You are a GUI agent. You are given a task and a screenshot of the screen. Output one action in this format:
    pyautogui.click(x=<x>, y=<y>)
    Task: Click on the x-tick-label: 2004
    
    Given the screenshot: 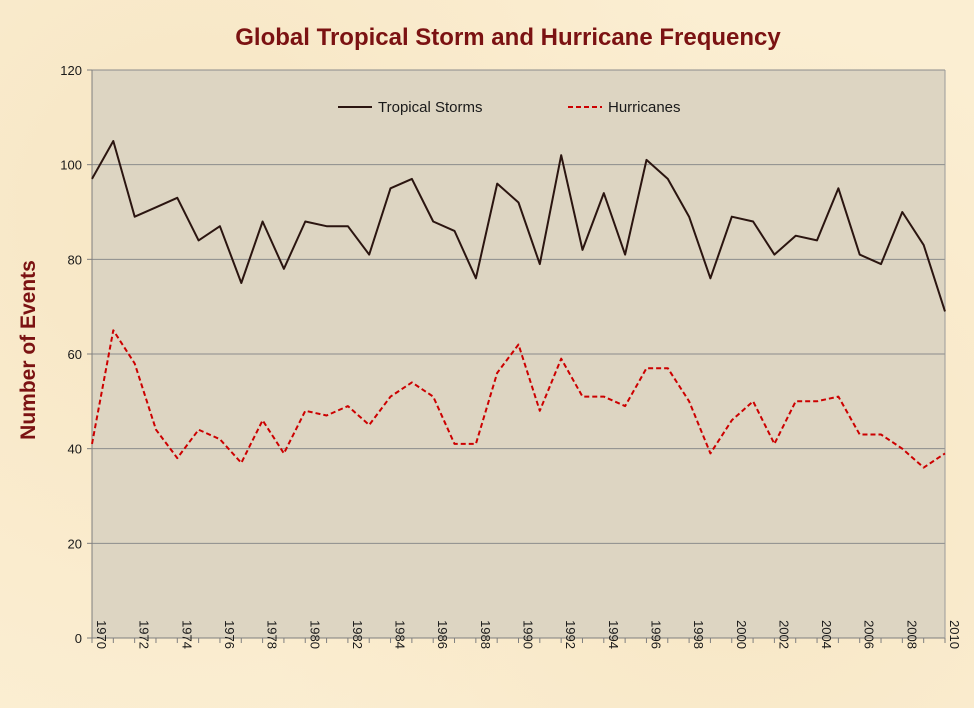 What is the action you would take?
    pyautogui.click(x=826, y=634)
    